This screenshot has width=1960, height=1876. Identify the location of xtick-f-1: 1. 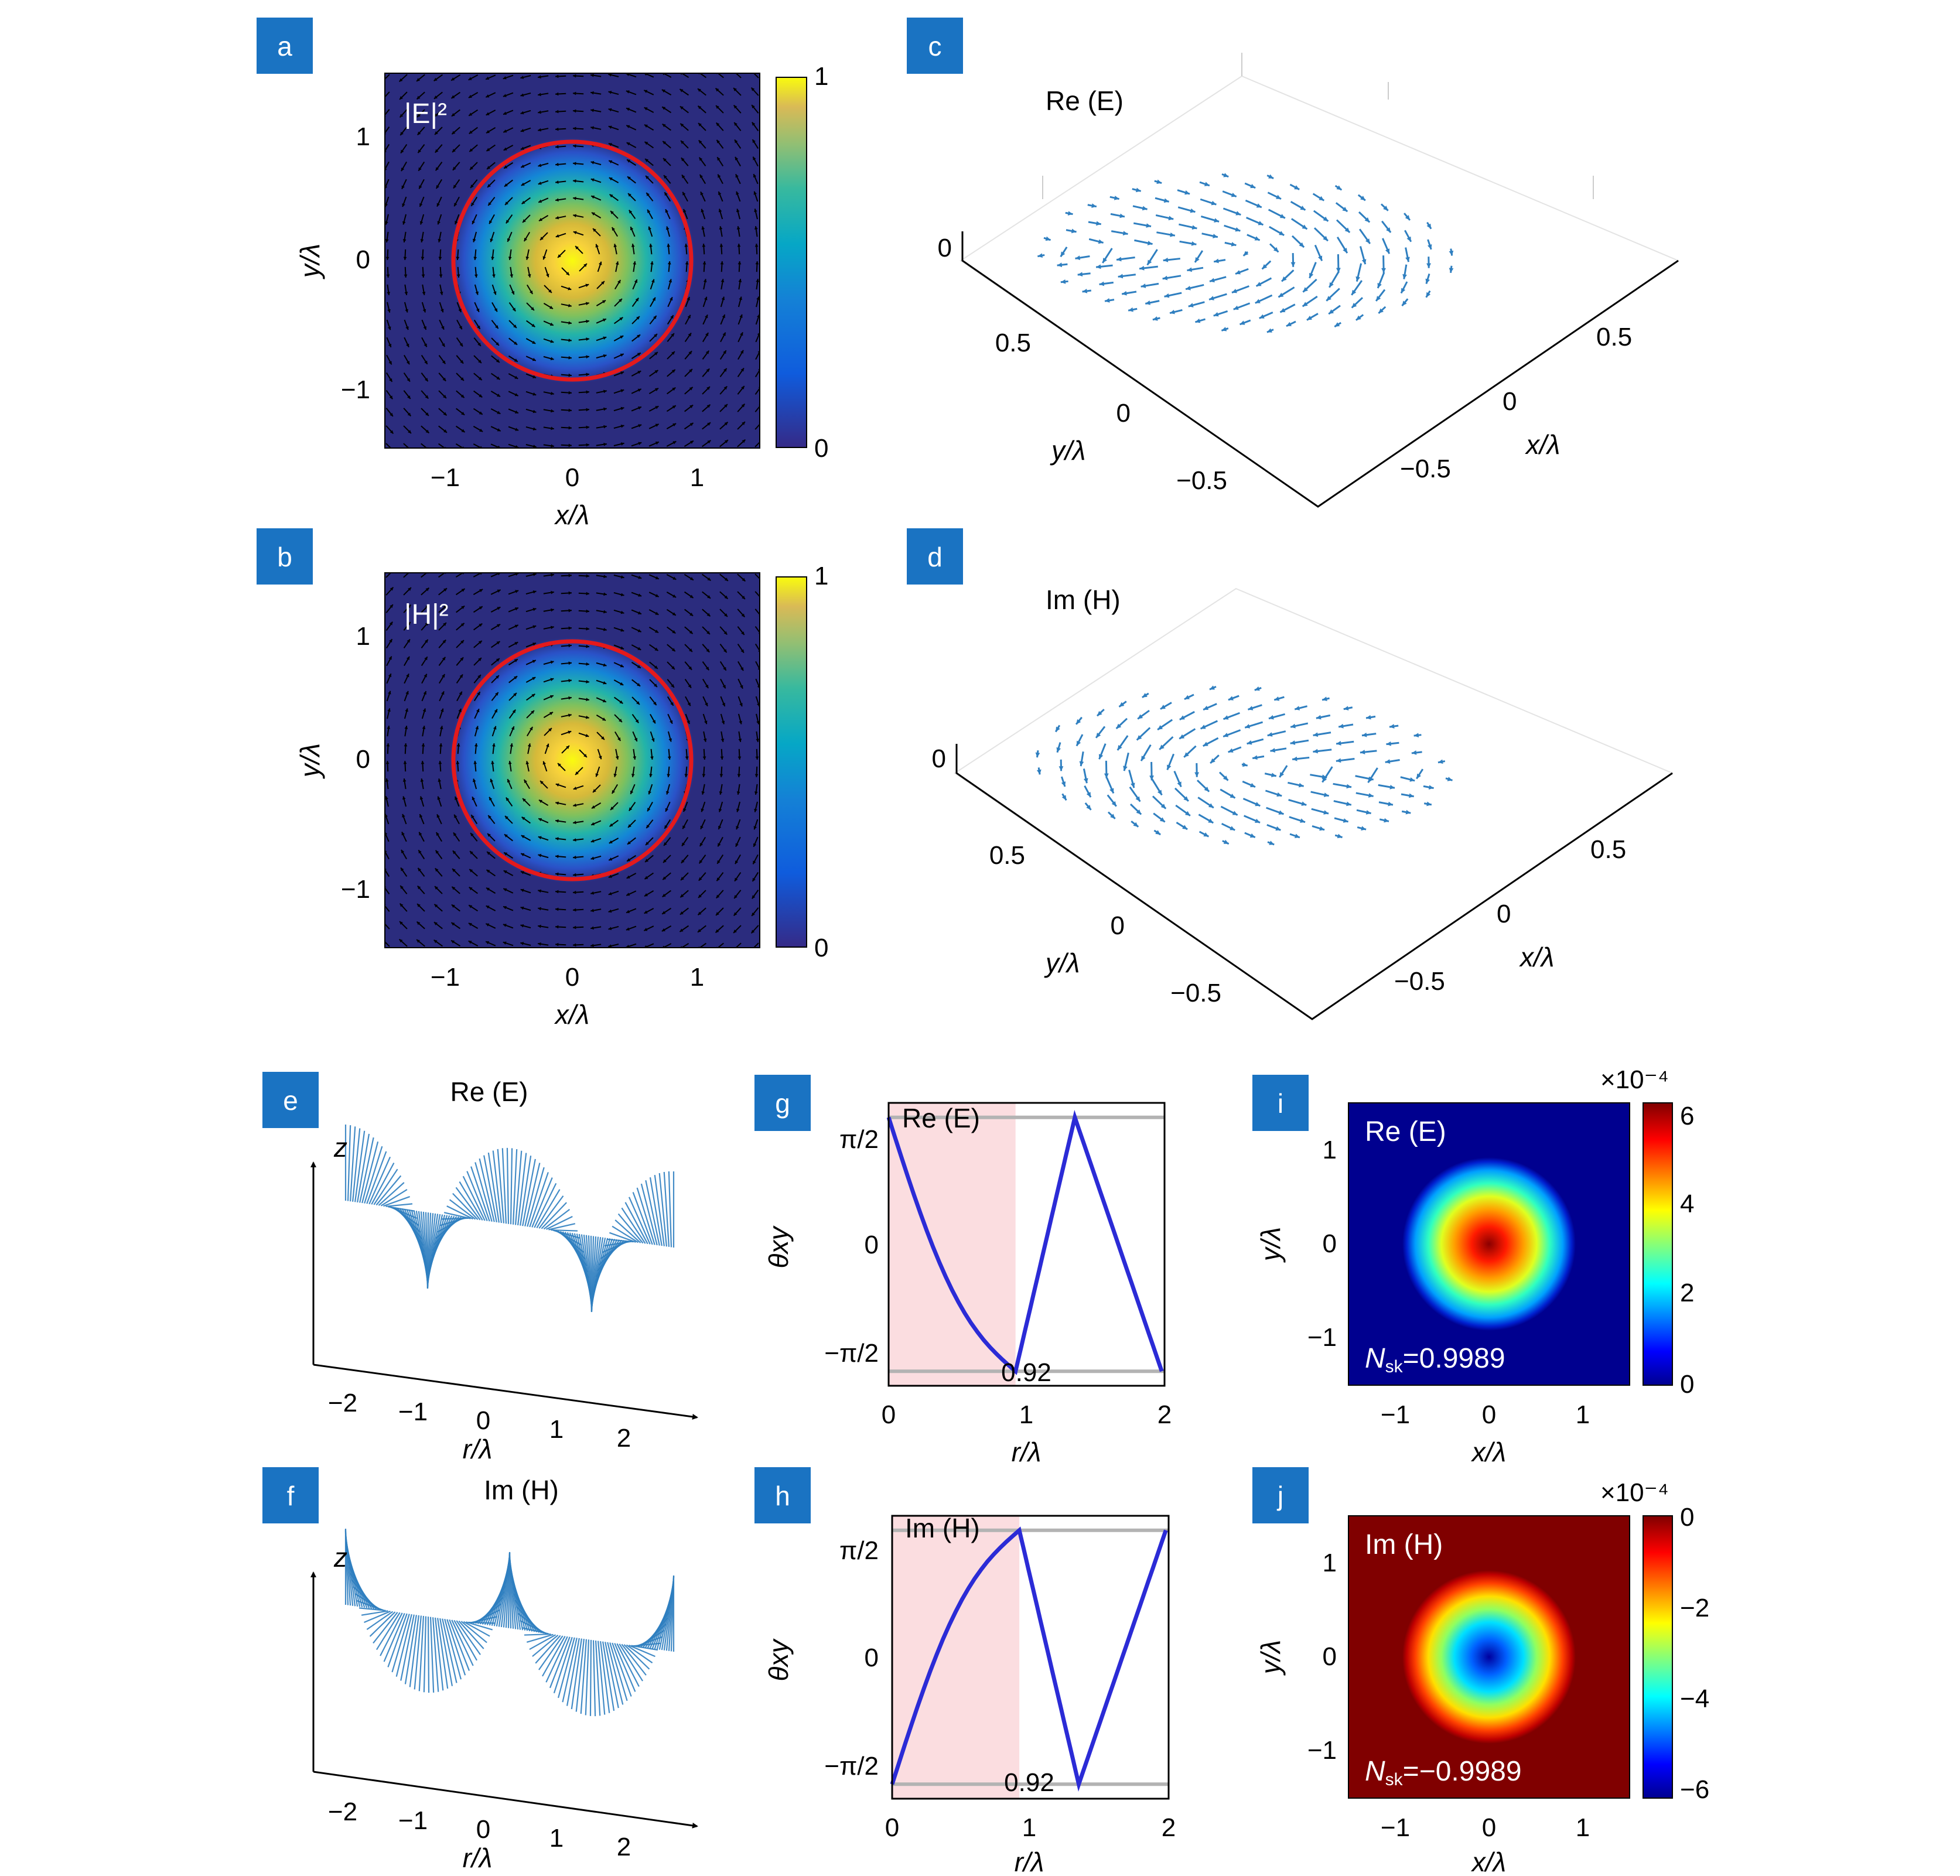
(556, 1838).